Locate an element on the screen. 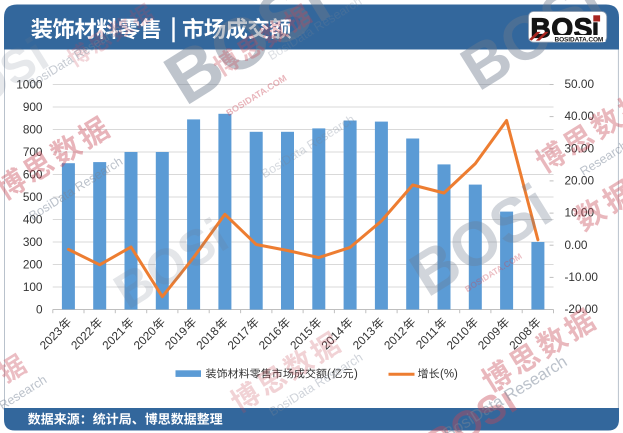 This screenshot has height=433, width=623. svg-text: 500 is located at coordinates (33, 197).